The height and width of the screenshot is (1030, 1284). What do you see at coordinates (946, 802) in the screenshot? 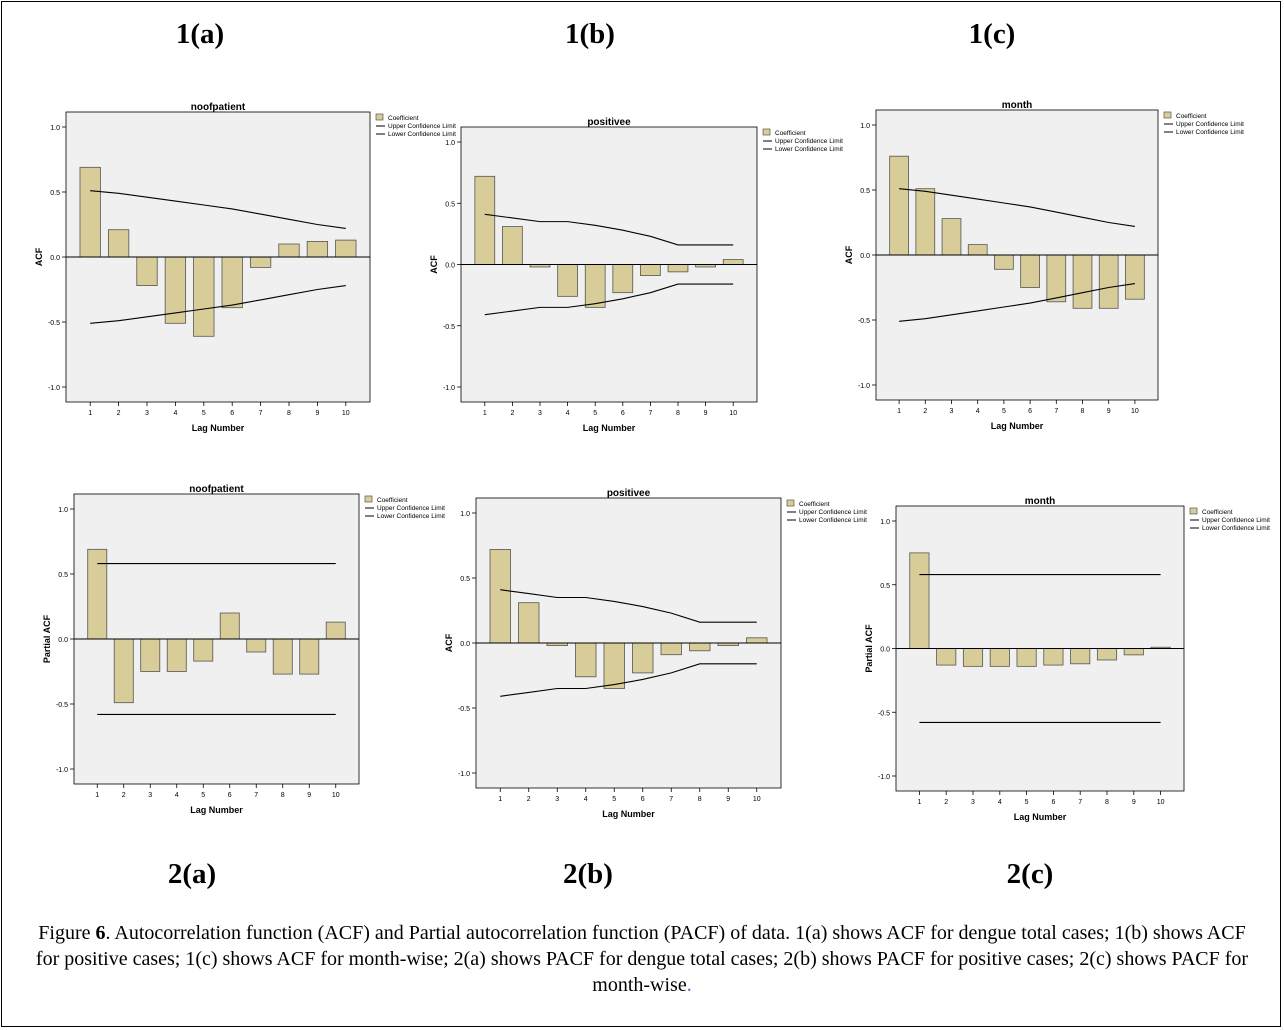
I see `x-tick-label: 2` at bounding box center [946, 802].